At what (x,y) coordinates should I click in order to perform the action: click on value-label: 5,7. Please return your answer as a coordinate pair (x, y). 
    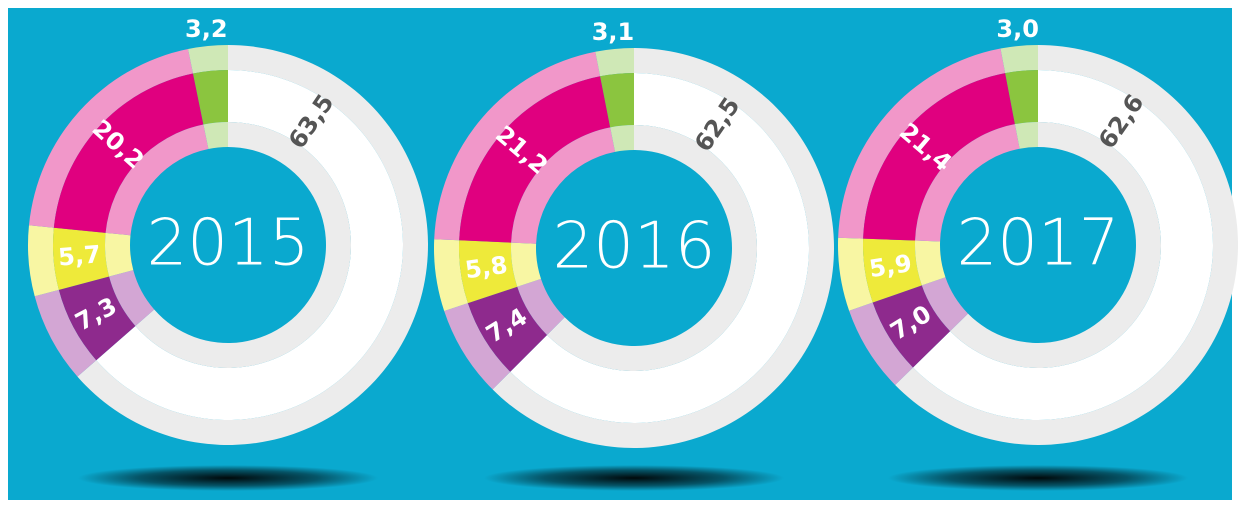
    Looking at the image, I should click on (79, 255).